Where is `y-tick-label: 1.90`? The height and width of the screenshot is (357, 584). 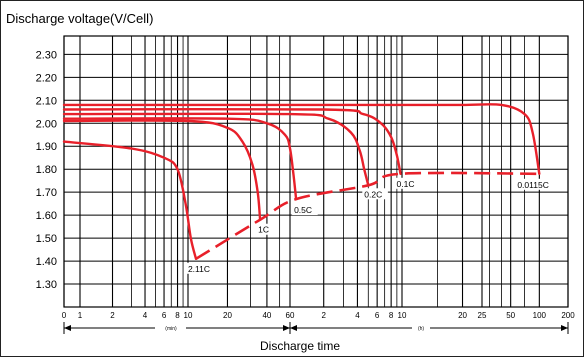 y-tick-label: 1.90 is located at coordinates (46, 147).